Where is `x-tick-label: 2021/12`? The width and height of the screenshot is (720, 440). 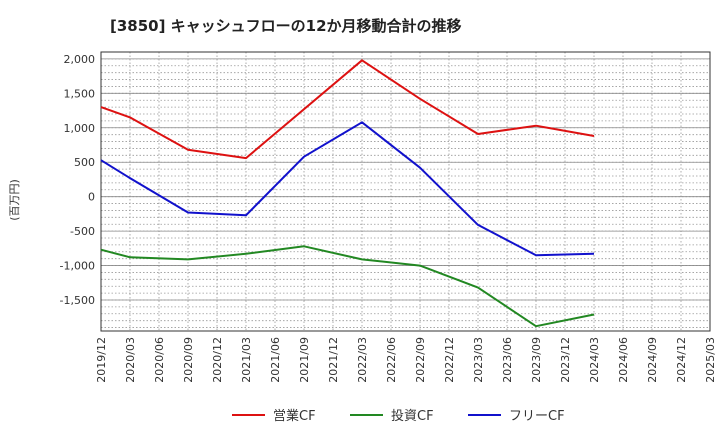 x-tick-label: 2021/12 is located at coordinates (333, 360).